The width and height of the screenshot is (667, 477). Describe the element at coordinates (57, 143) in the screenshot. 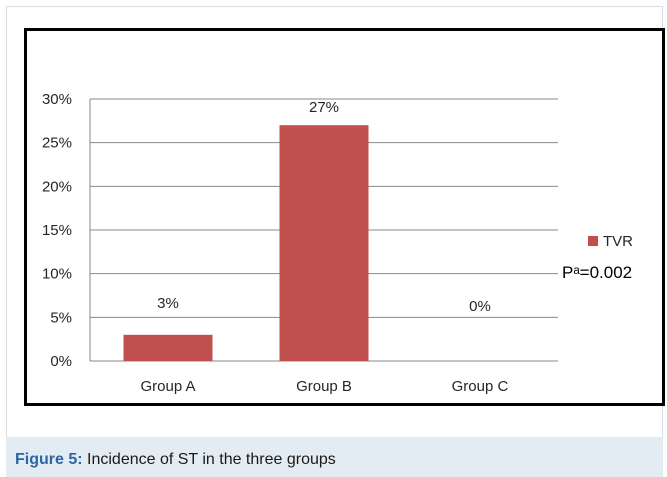

I see `y-tick-label: 25%` at that location.